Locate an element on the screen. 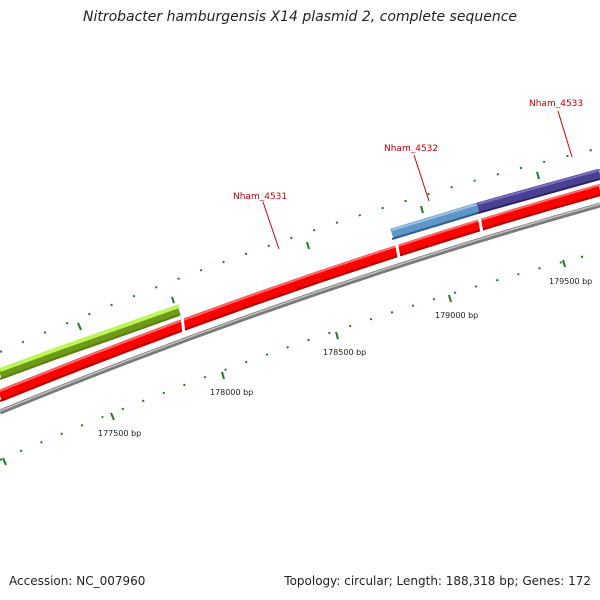 The width and height of the screenshot is (600, 600). scale-label-179500: 179500 bp is located at coordinates (570, 281).